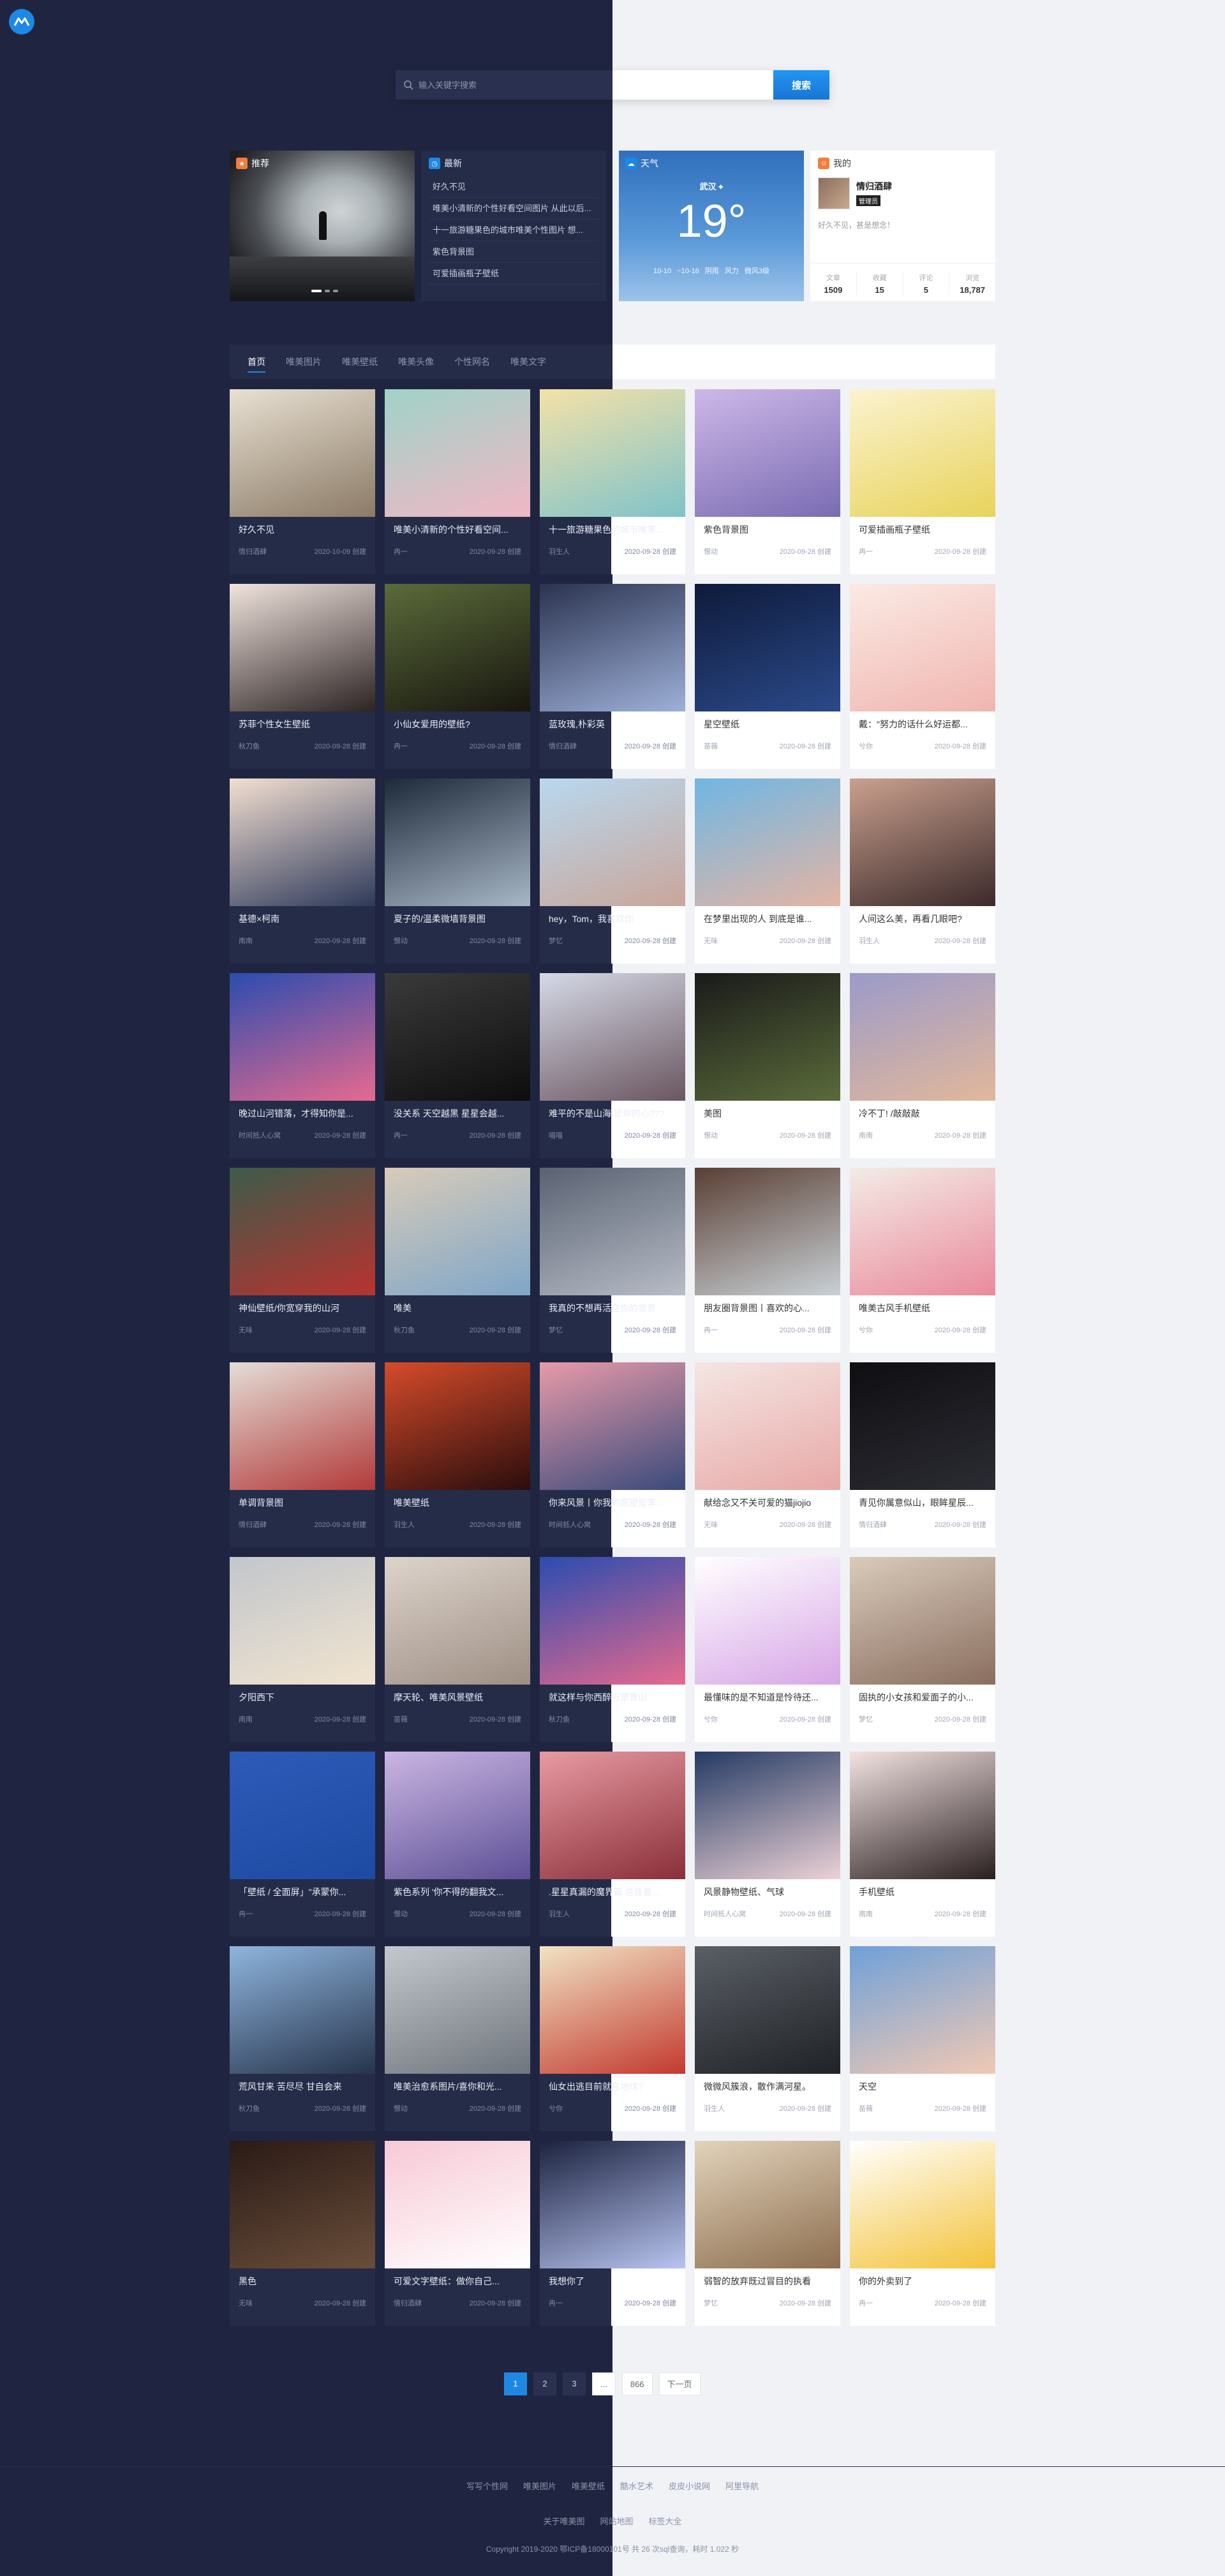 The width and height of the screenshot is (1225, 2576). I want to click on post-author: 苗薇, so click(866, 2109).